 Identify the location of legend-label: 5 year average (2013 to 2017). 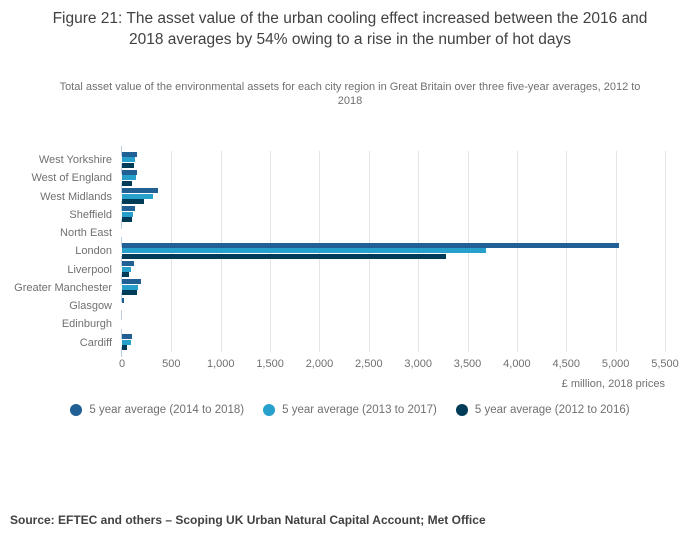
(359, 410).